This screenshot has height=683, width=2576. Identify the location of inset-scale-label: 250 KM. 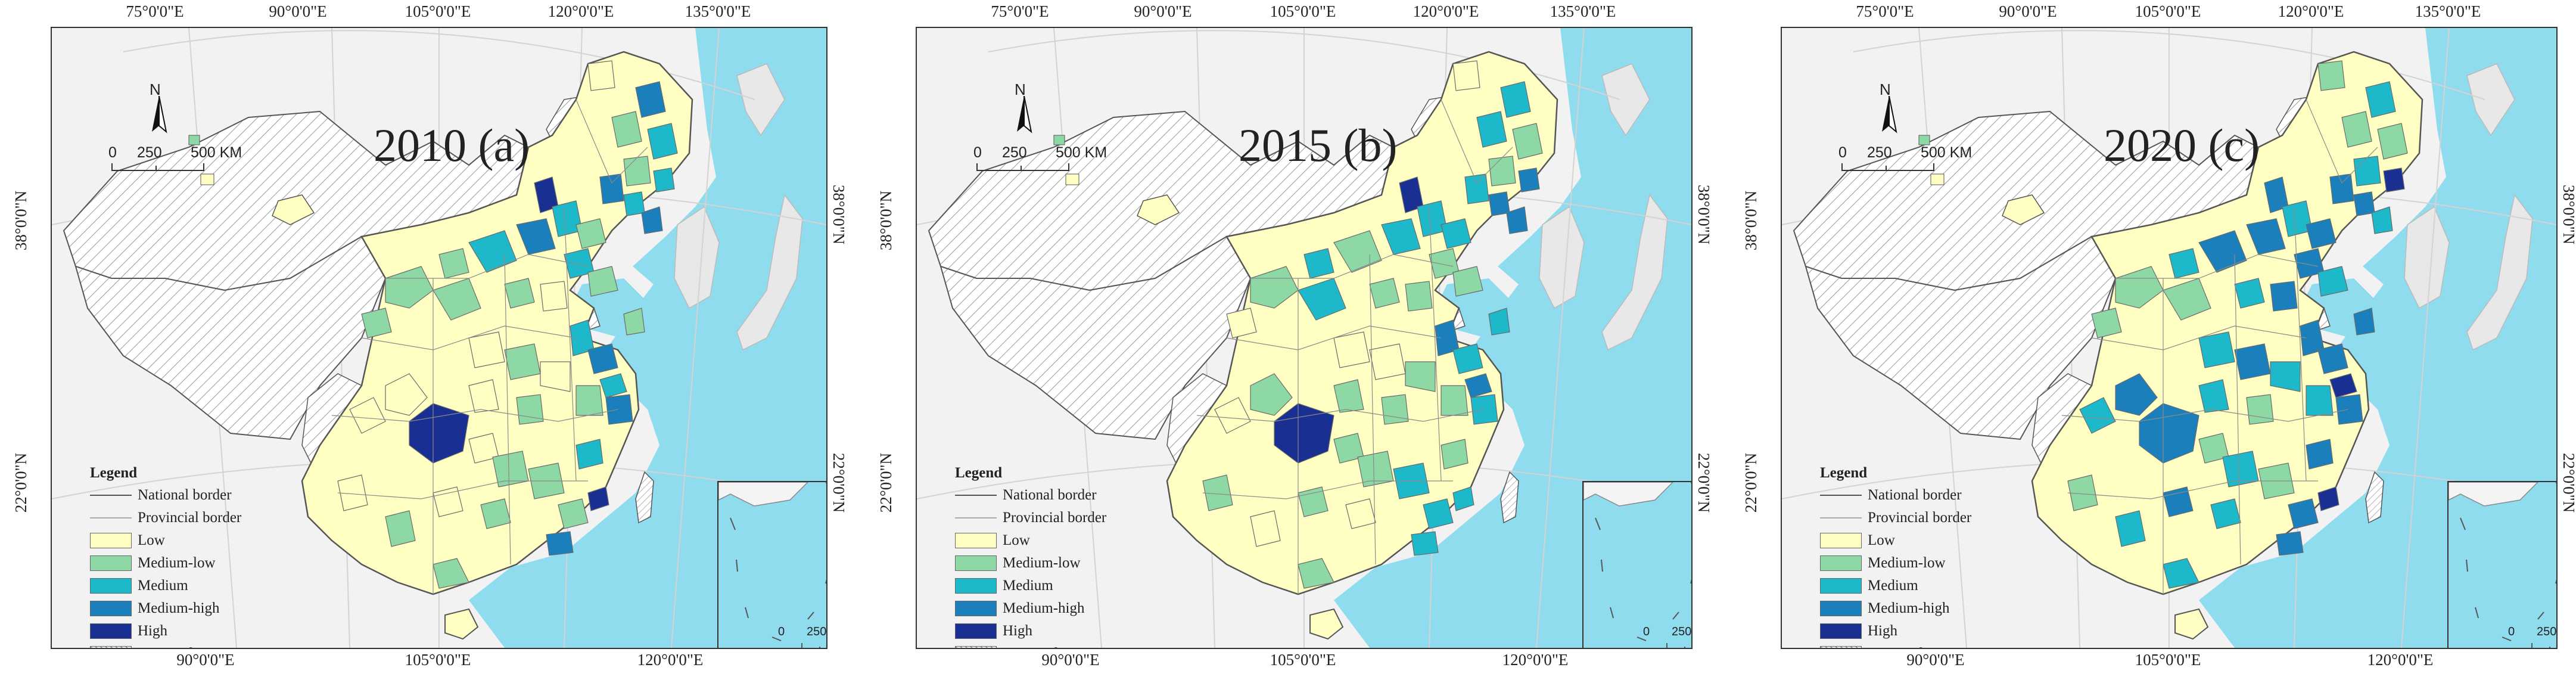
(1682, 631).